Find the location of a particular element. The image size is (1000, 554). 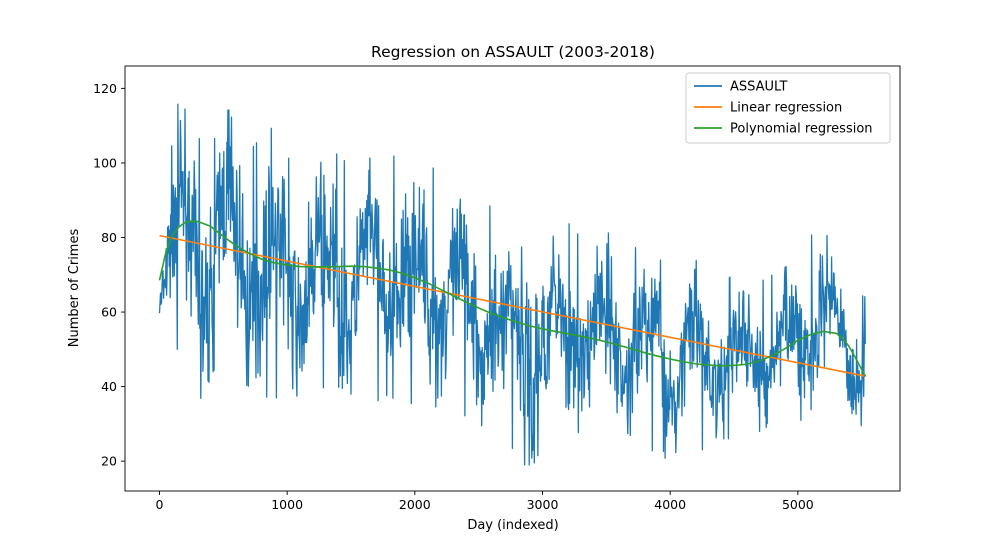

x-tick-label: 3000 is located at coordinates (543, 504).